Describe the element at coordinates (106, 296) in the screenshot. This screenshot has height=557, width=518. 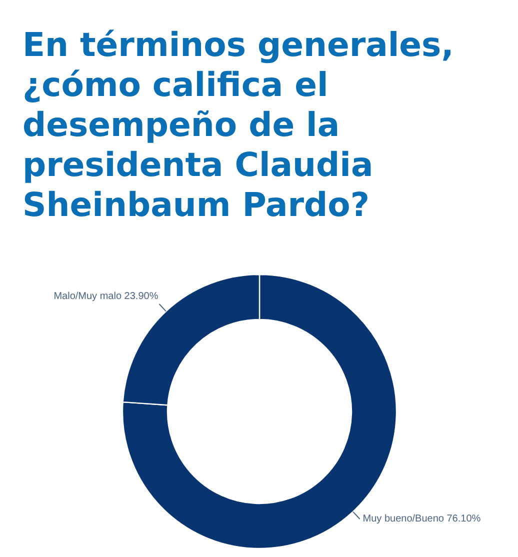
I see `slice-label: Malo/Muy malo 23.90%` at that location.